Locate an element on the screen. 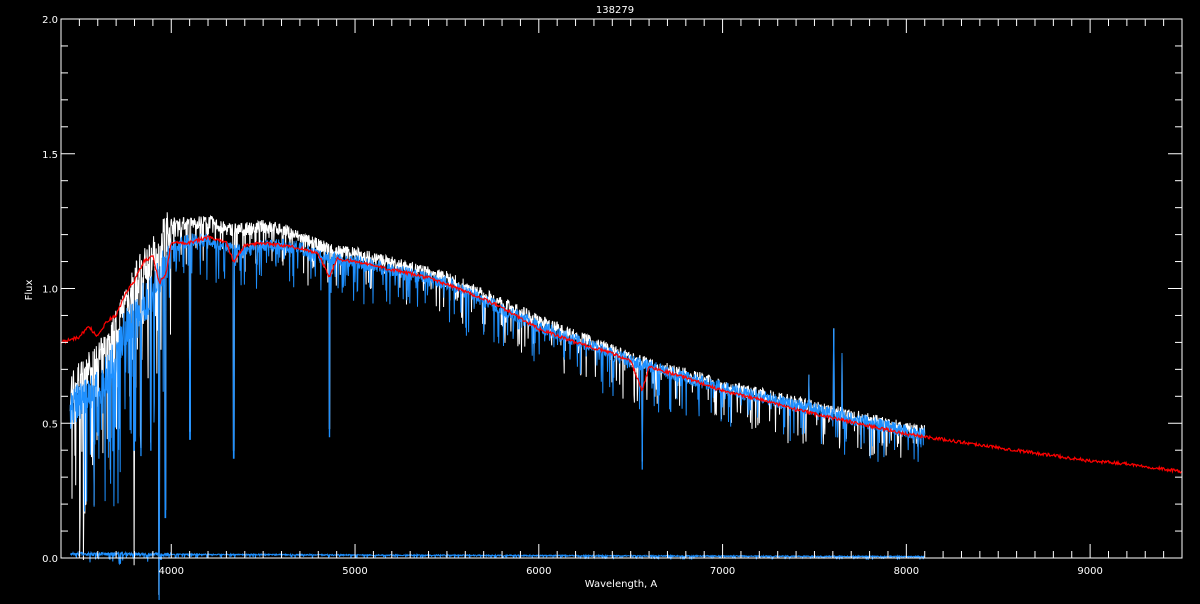  x-tick-label: 5000 is located at coordinates (354, 571).